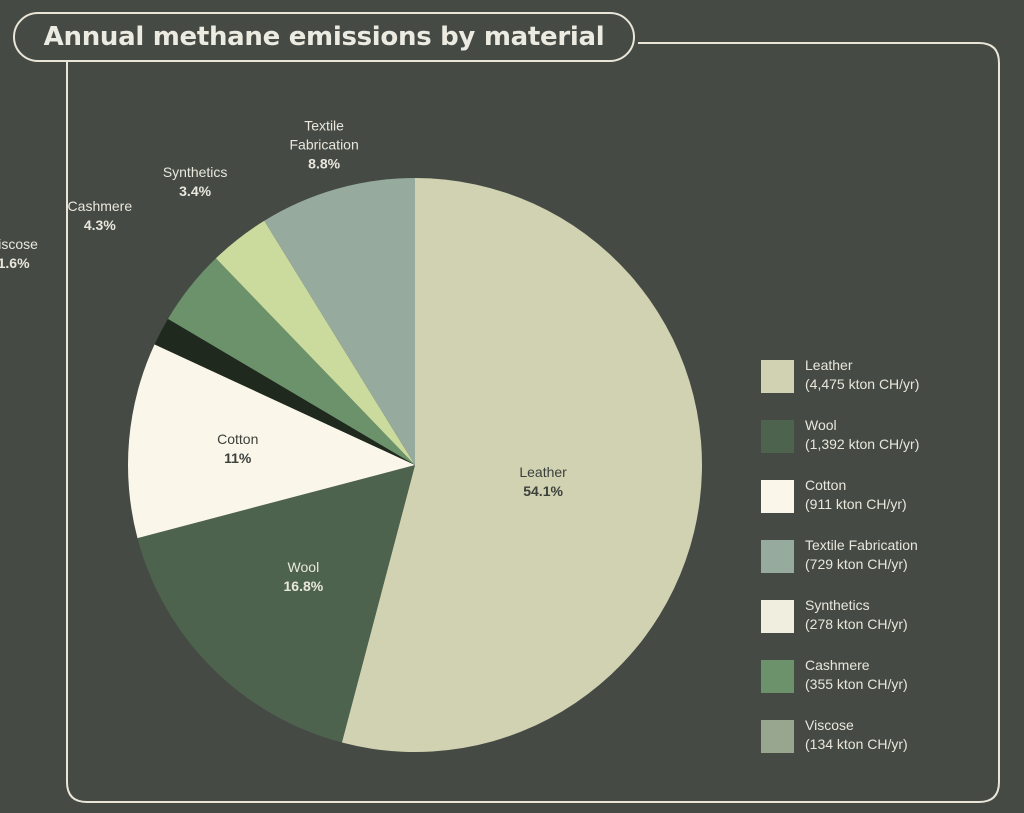  I want to click on legend-detail: (911 kton CH/yr), so click(856, 504).